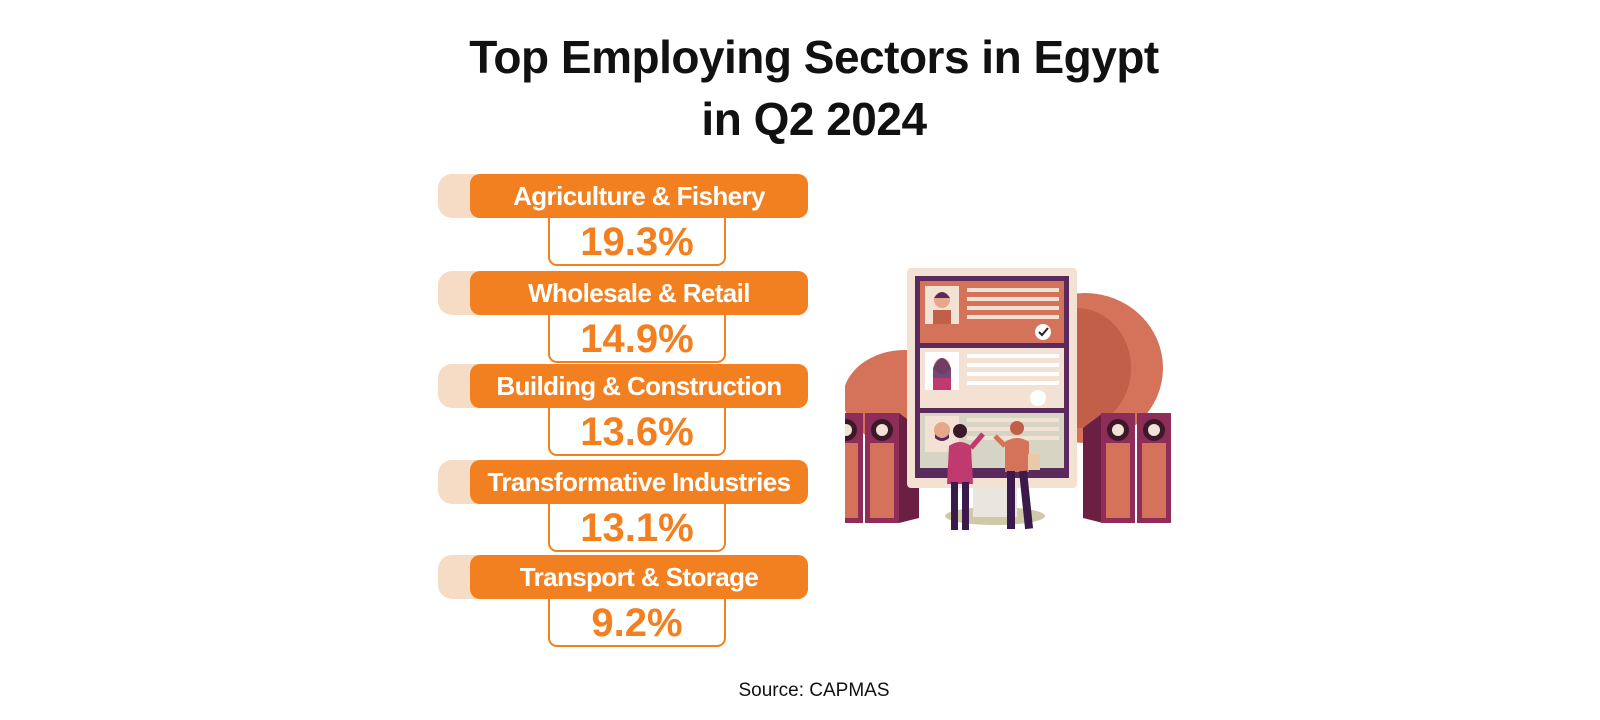 The width and height of the screenshot is (1600, 720). I want to click on sector-row: 13.6% Building & Construction, so click(450, 412).